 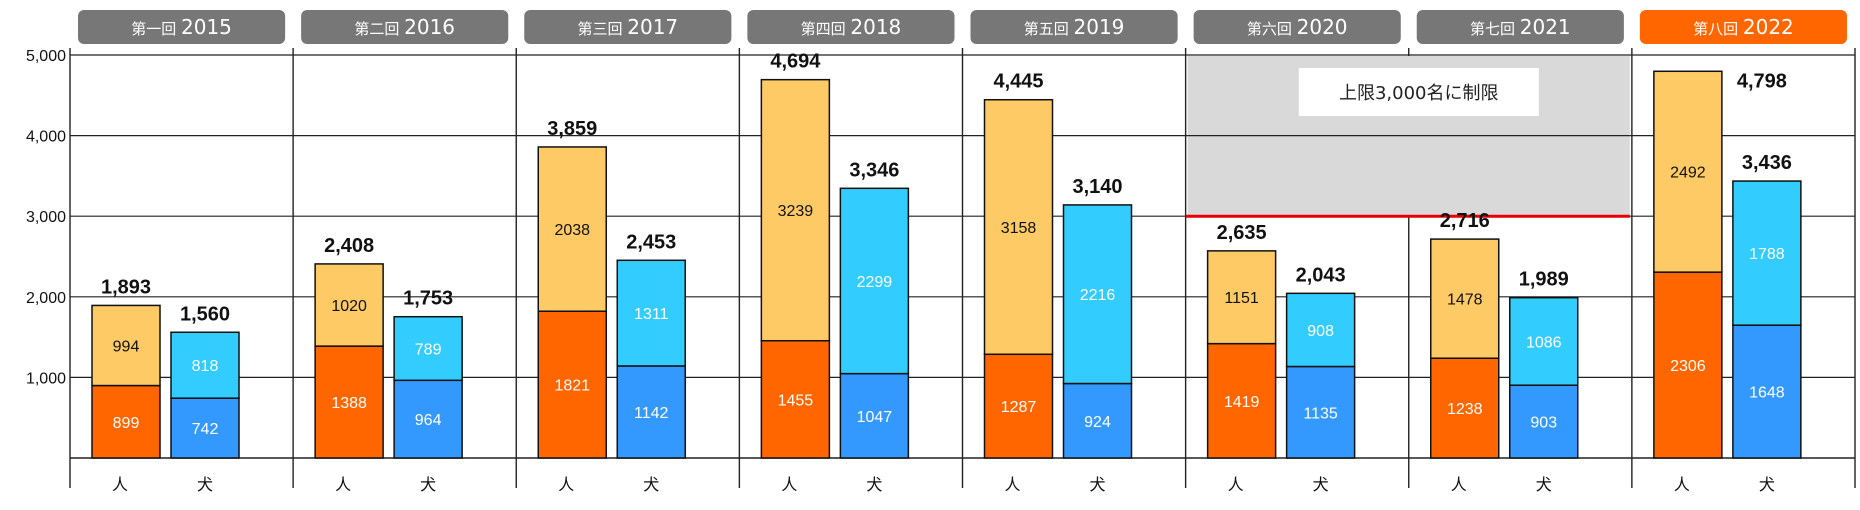 What do you see at coordinates (789, 484) in the screenshot?
I see `x-label-2018-person: 人` at bounding box center [789, 484].